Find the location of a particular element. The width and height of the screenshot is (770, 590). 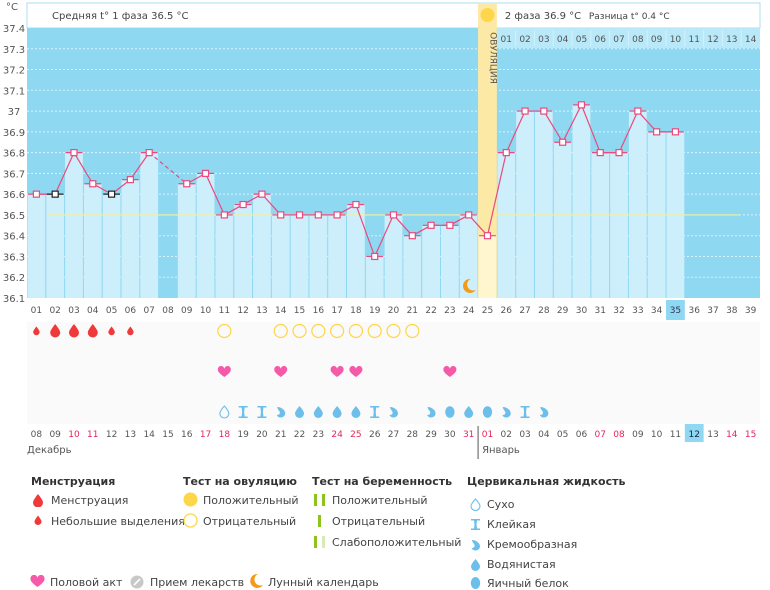

calendar-date-label: 24 is located at coordinates (337, 435).